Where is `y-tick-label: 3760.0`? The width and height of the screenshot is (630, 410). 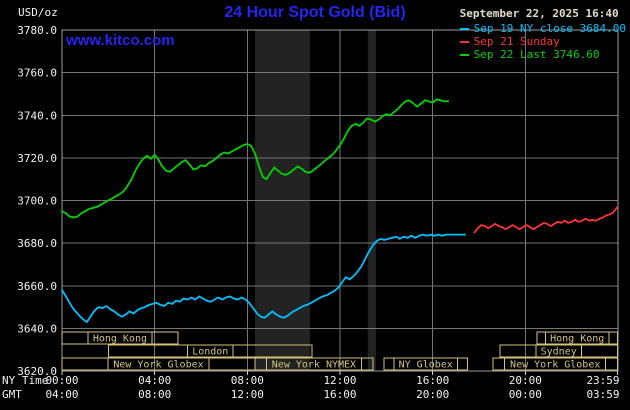
y-tick-label: 3760.0 is located at coordinates (37, 73).